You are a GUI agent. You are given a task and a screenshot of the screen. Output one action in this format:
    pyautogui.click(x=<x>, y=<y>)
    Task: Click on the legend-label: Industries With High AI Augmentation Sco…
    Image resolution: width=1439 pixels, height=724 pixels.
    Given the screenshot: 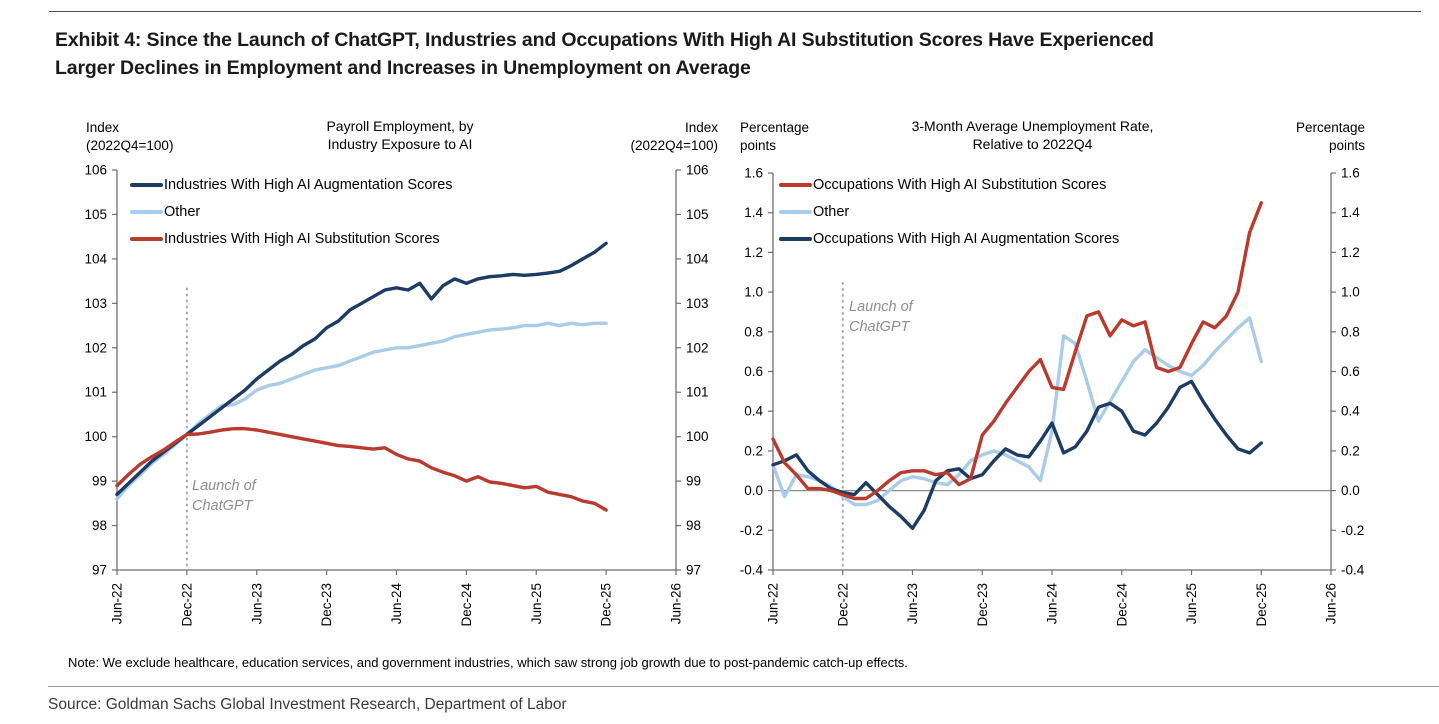 What is the action you would take?
    pyautogui.click(x=308, y=185)
    